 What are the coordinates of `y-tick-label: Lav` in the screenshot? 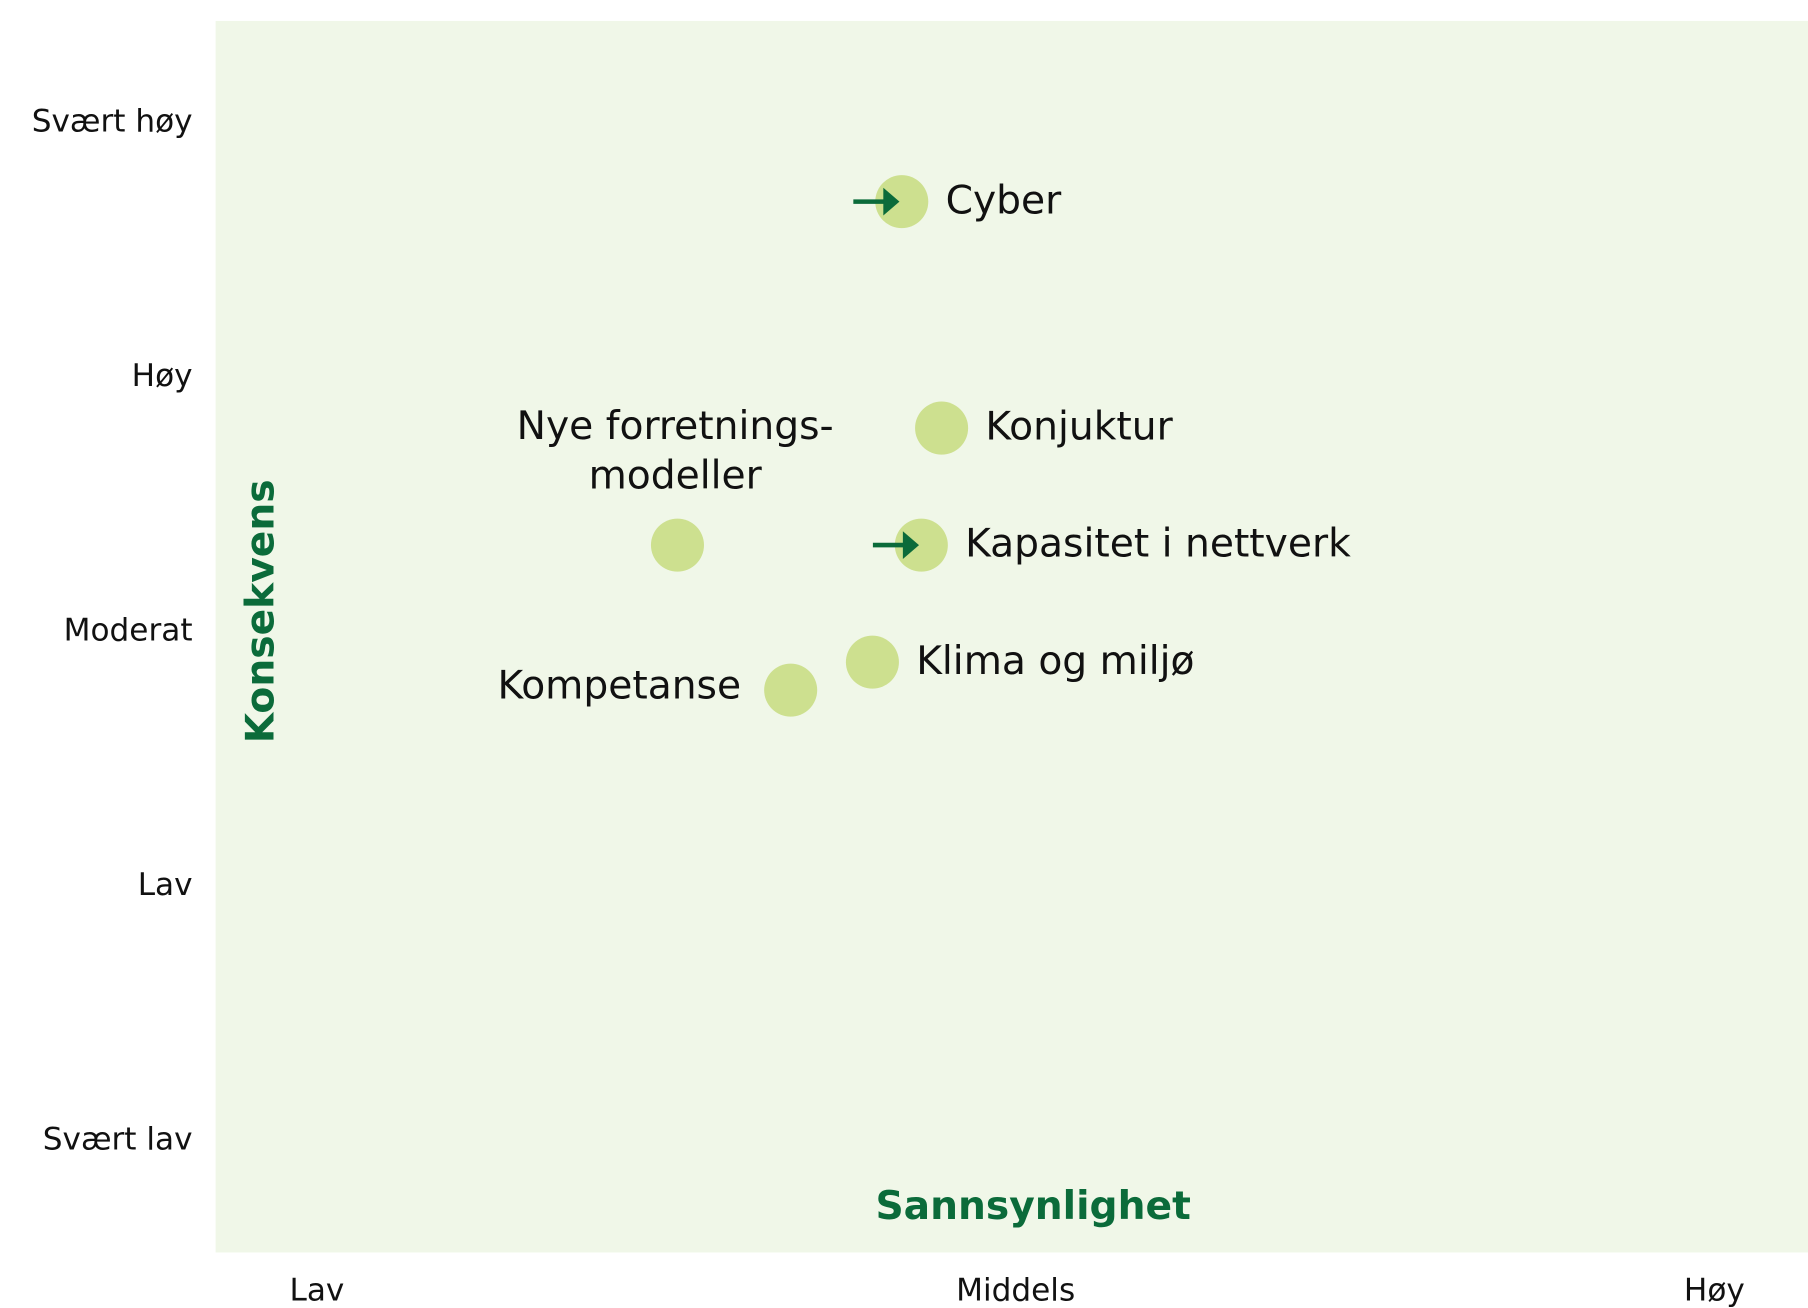 It's located at (165, 885).